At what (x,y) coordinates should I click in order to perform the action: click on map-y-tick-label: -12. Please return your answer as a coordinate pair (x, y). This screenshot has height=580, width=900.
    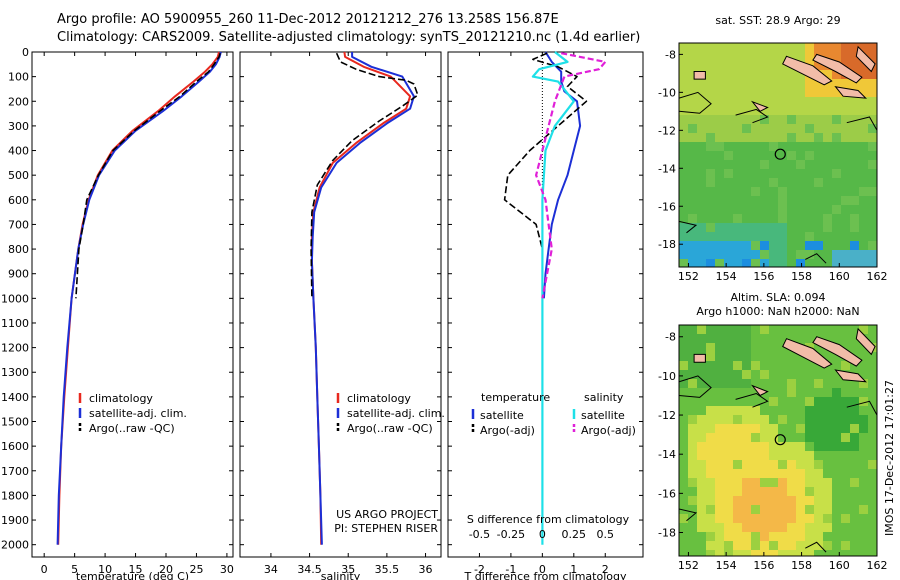
    Looking at the image, I should click on (667, 130).